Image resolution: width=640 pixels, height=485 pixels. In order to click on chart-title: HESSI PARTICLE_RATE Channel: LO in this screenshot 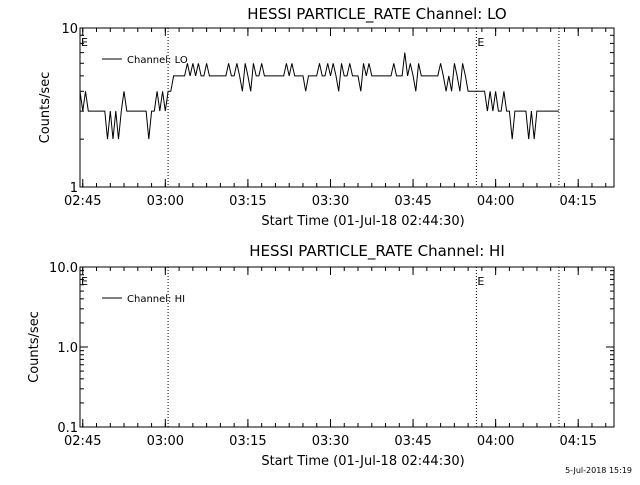, I will do `click(376, 14)`.